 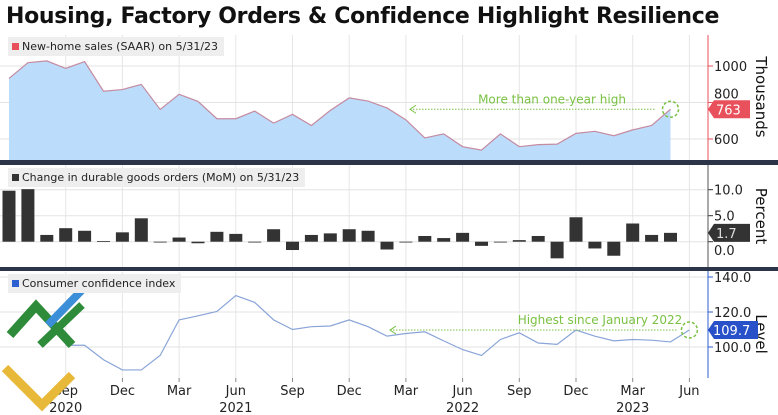 I want to click on legend-home-sales: New-home sales (SAAR) on 5/31/23, so click(x=116, y=46).